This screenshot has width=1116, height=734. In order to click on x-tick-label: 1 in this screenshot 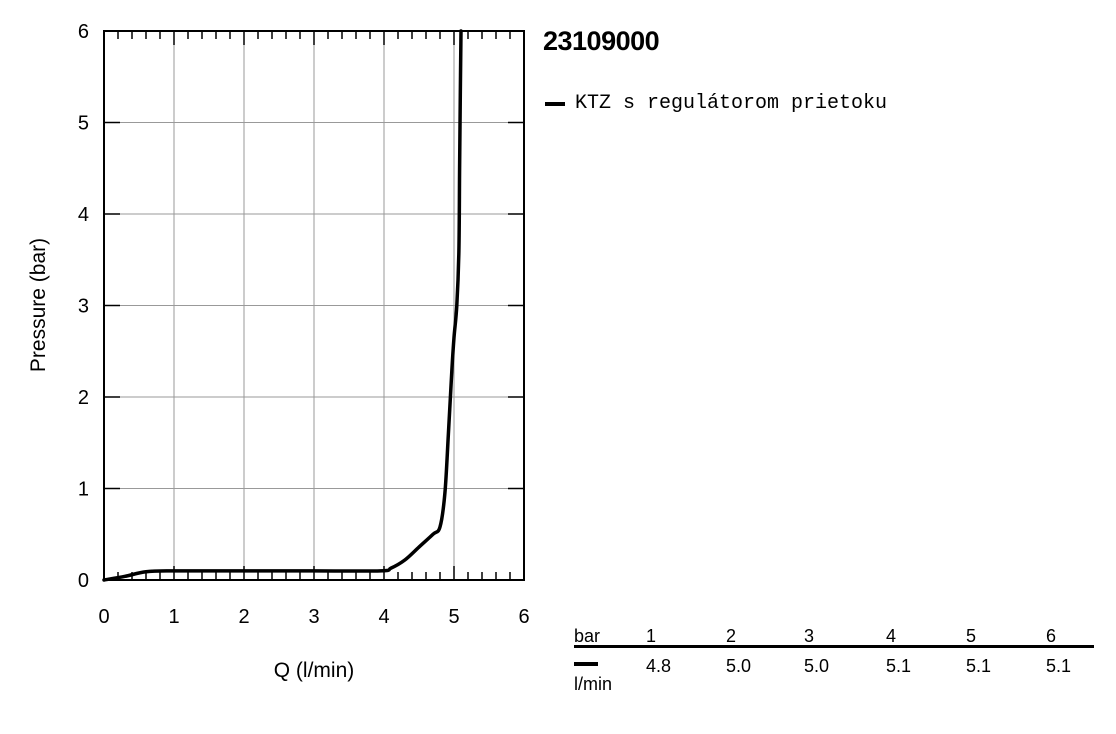, I will do `click(173, 617)`.